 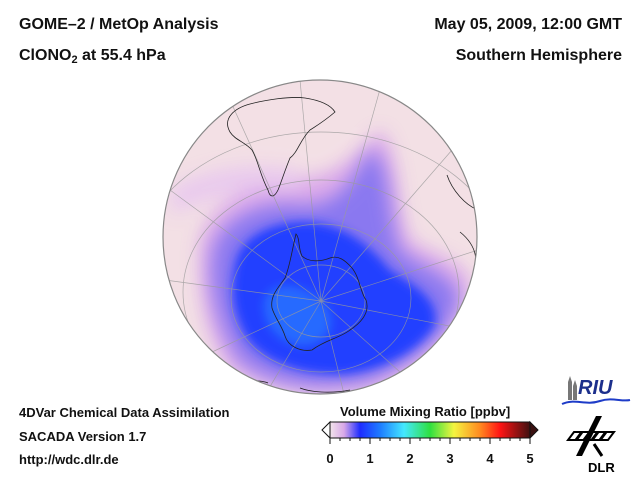 What do you see at coordinates (450, 458) in the screenshot?
I see `colorbar-tick-label: 3` at bounding box center [450, 458].